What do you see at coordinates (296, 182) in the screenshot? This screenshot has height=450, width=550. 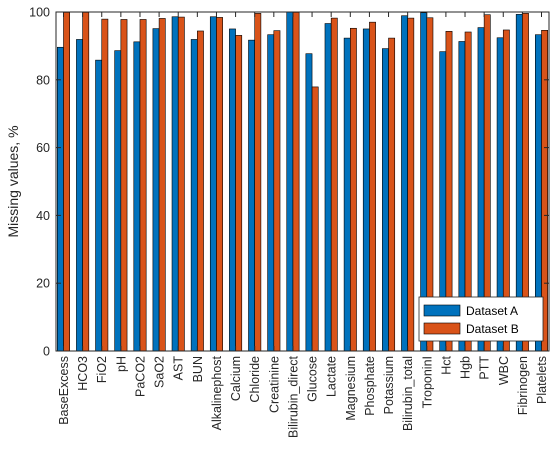 I see `bar-dataset-b-bilirubin-direct` at bounding box center [296, 182].